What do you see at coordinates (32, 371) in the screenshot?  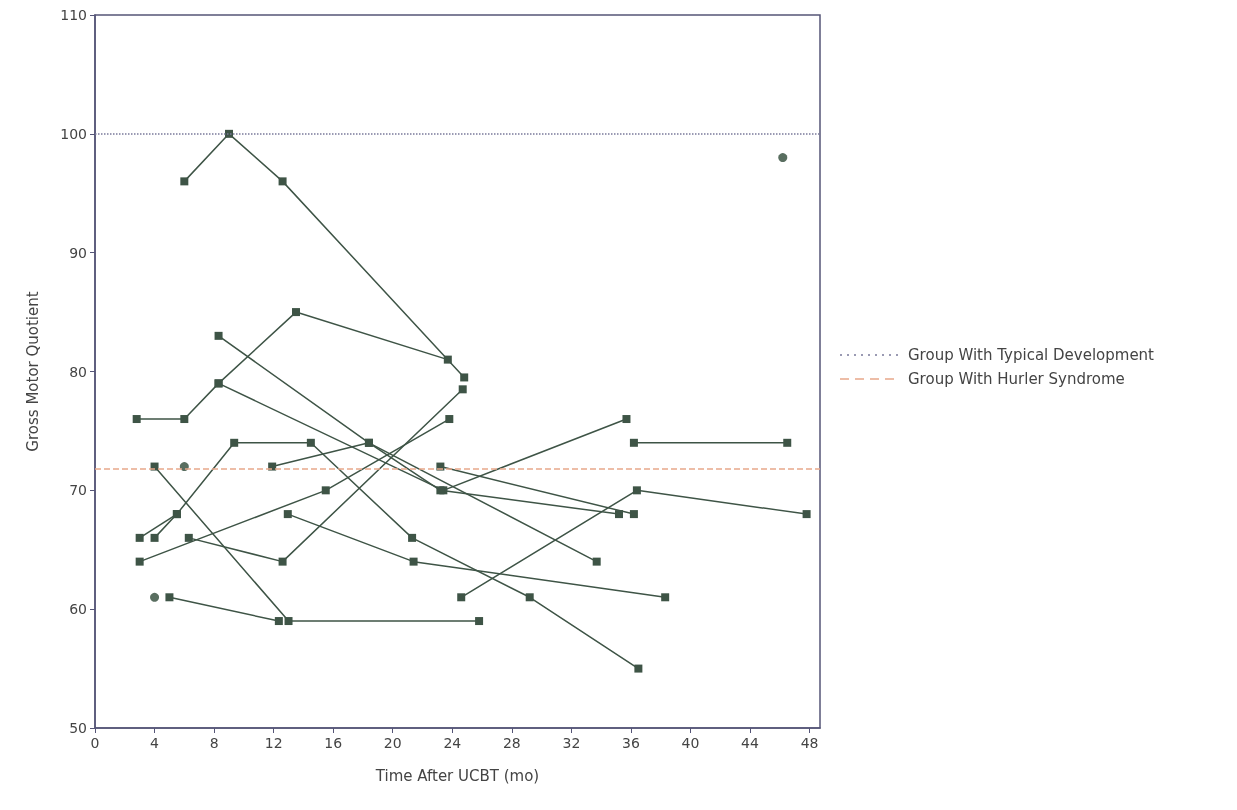 I see `y-axis-title: Gross Motor Quotient` at bounding box center [32, 371].